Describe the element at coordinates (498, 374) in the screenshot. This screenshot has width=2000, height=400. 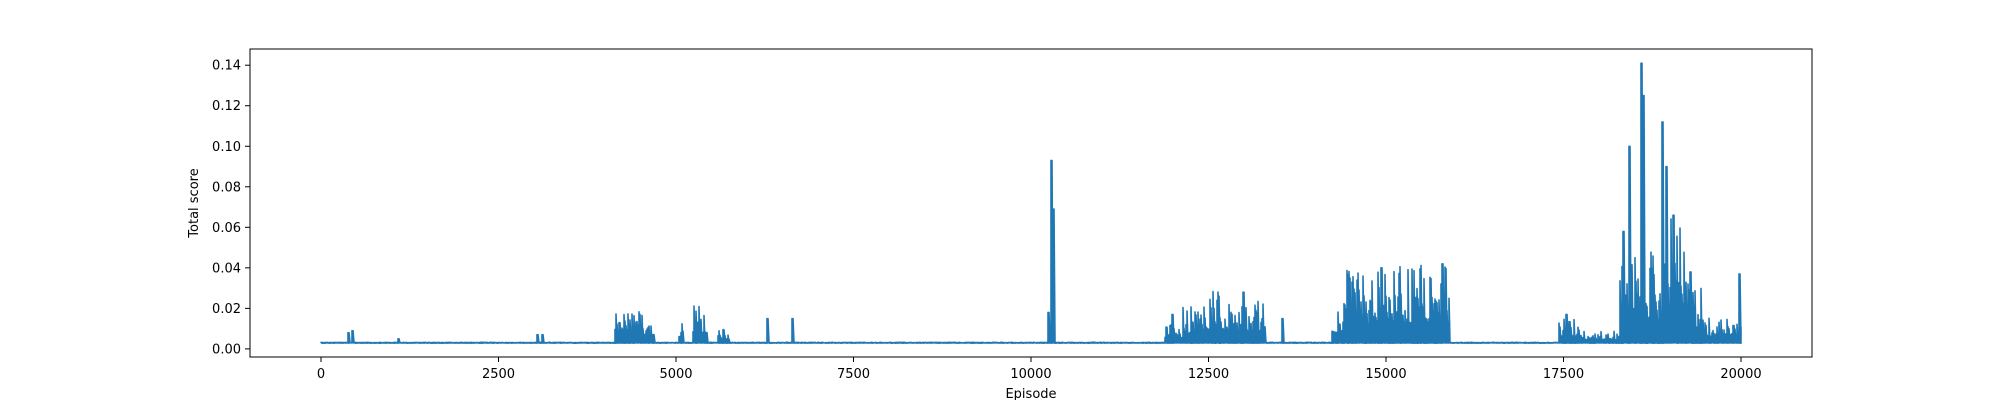
I see `x-tick-label: 2500` at that location.